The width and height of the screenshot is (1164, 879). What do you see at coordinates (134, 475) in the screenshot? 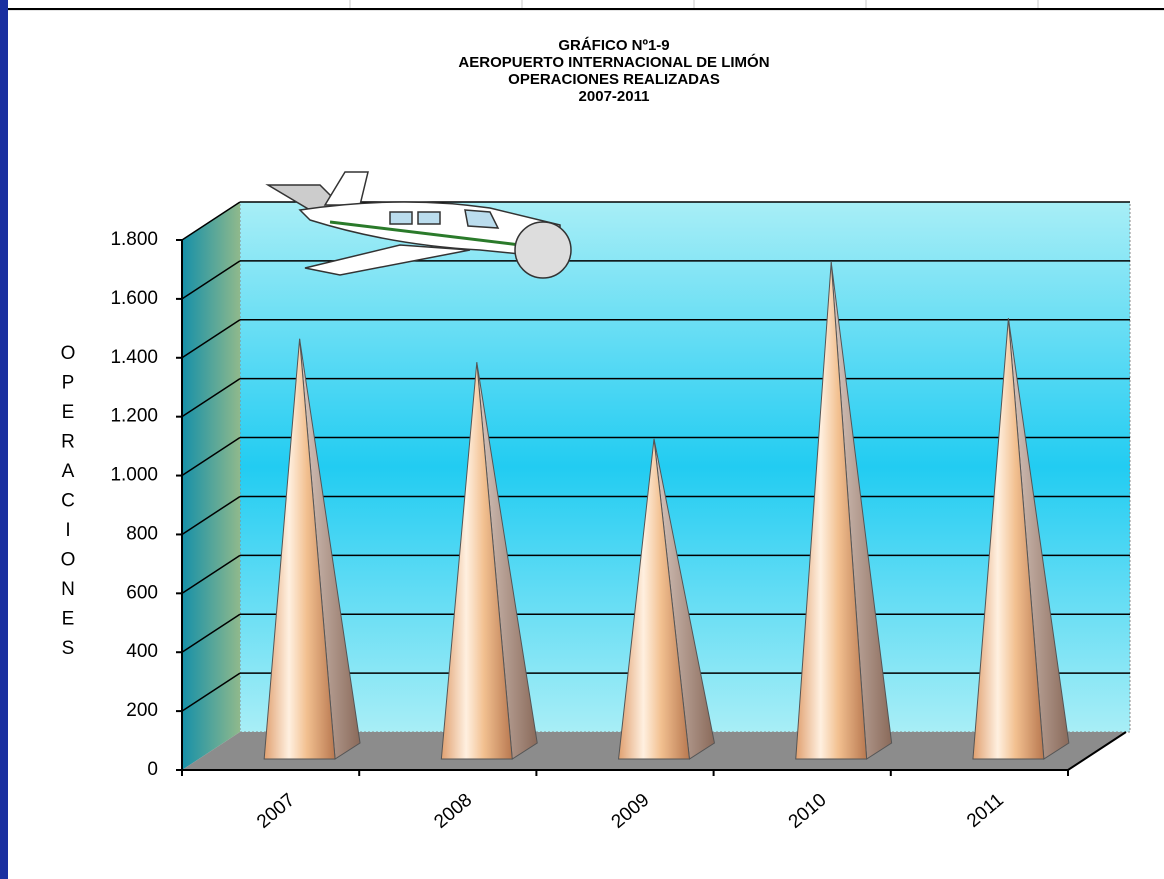
I see `y-tick-label: 1.000` at bounding box center [134, 475].